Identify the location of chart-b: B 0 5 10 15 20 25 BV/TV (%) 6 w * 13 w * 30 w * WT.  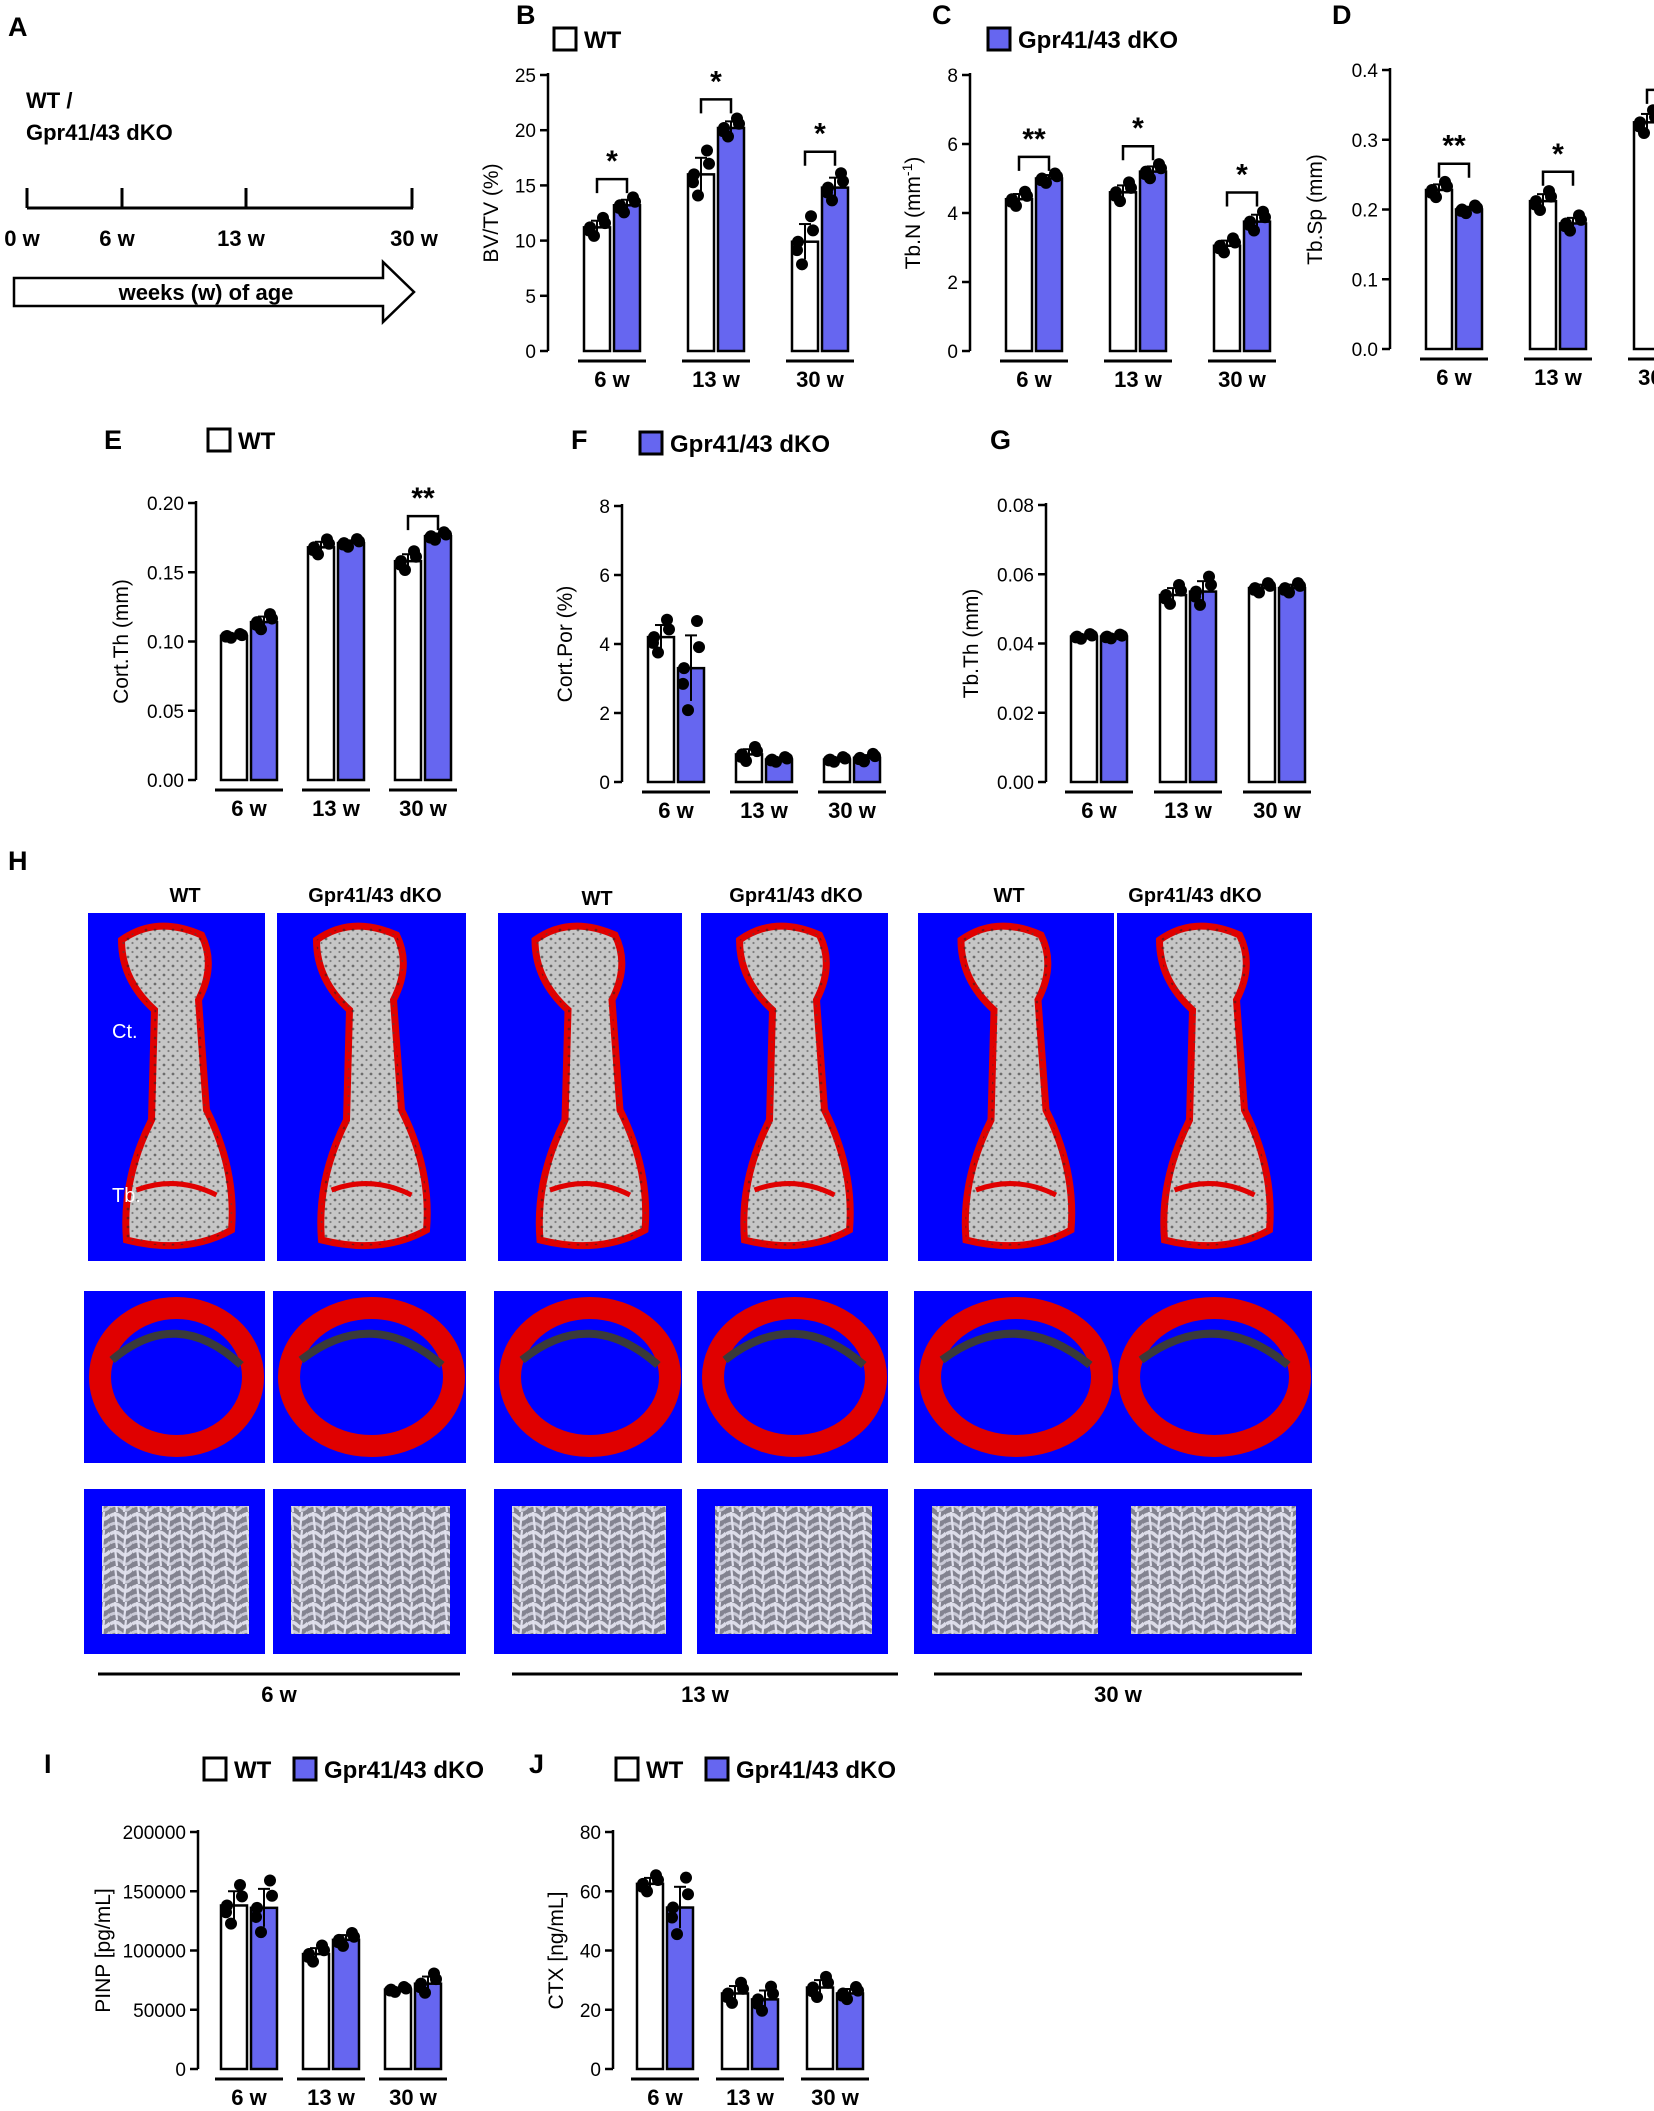
(667, 196).